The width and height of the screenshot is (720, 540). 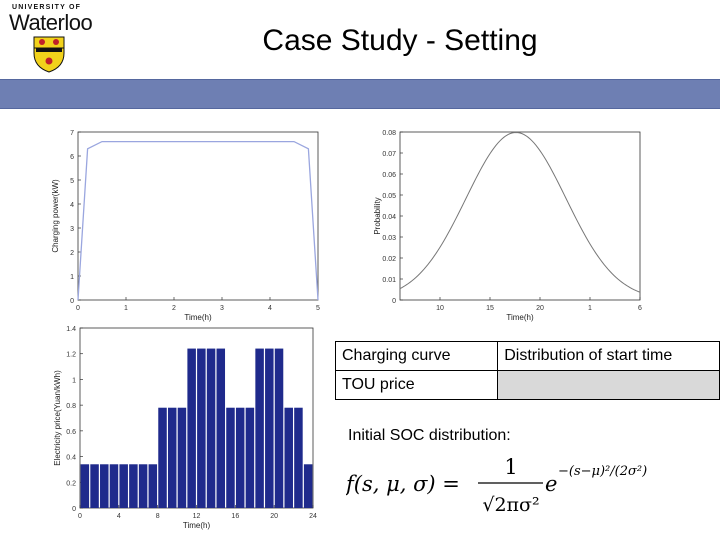 What do you see at coordinates (389, 175) in the screenshot?
I see `y-tick-label: 0.06` at bounding box center [389, 175].